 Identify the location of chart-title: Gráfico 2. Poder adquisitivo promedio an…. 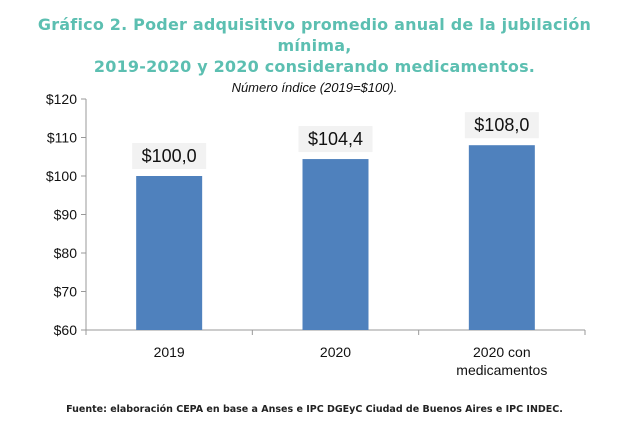
(314, 45).